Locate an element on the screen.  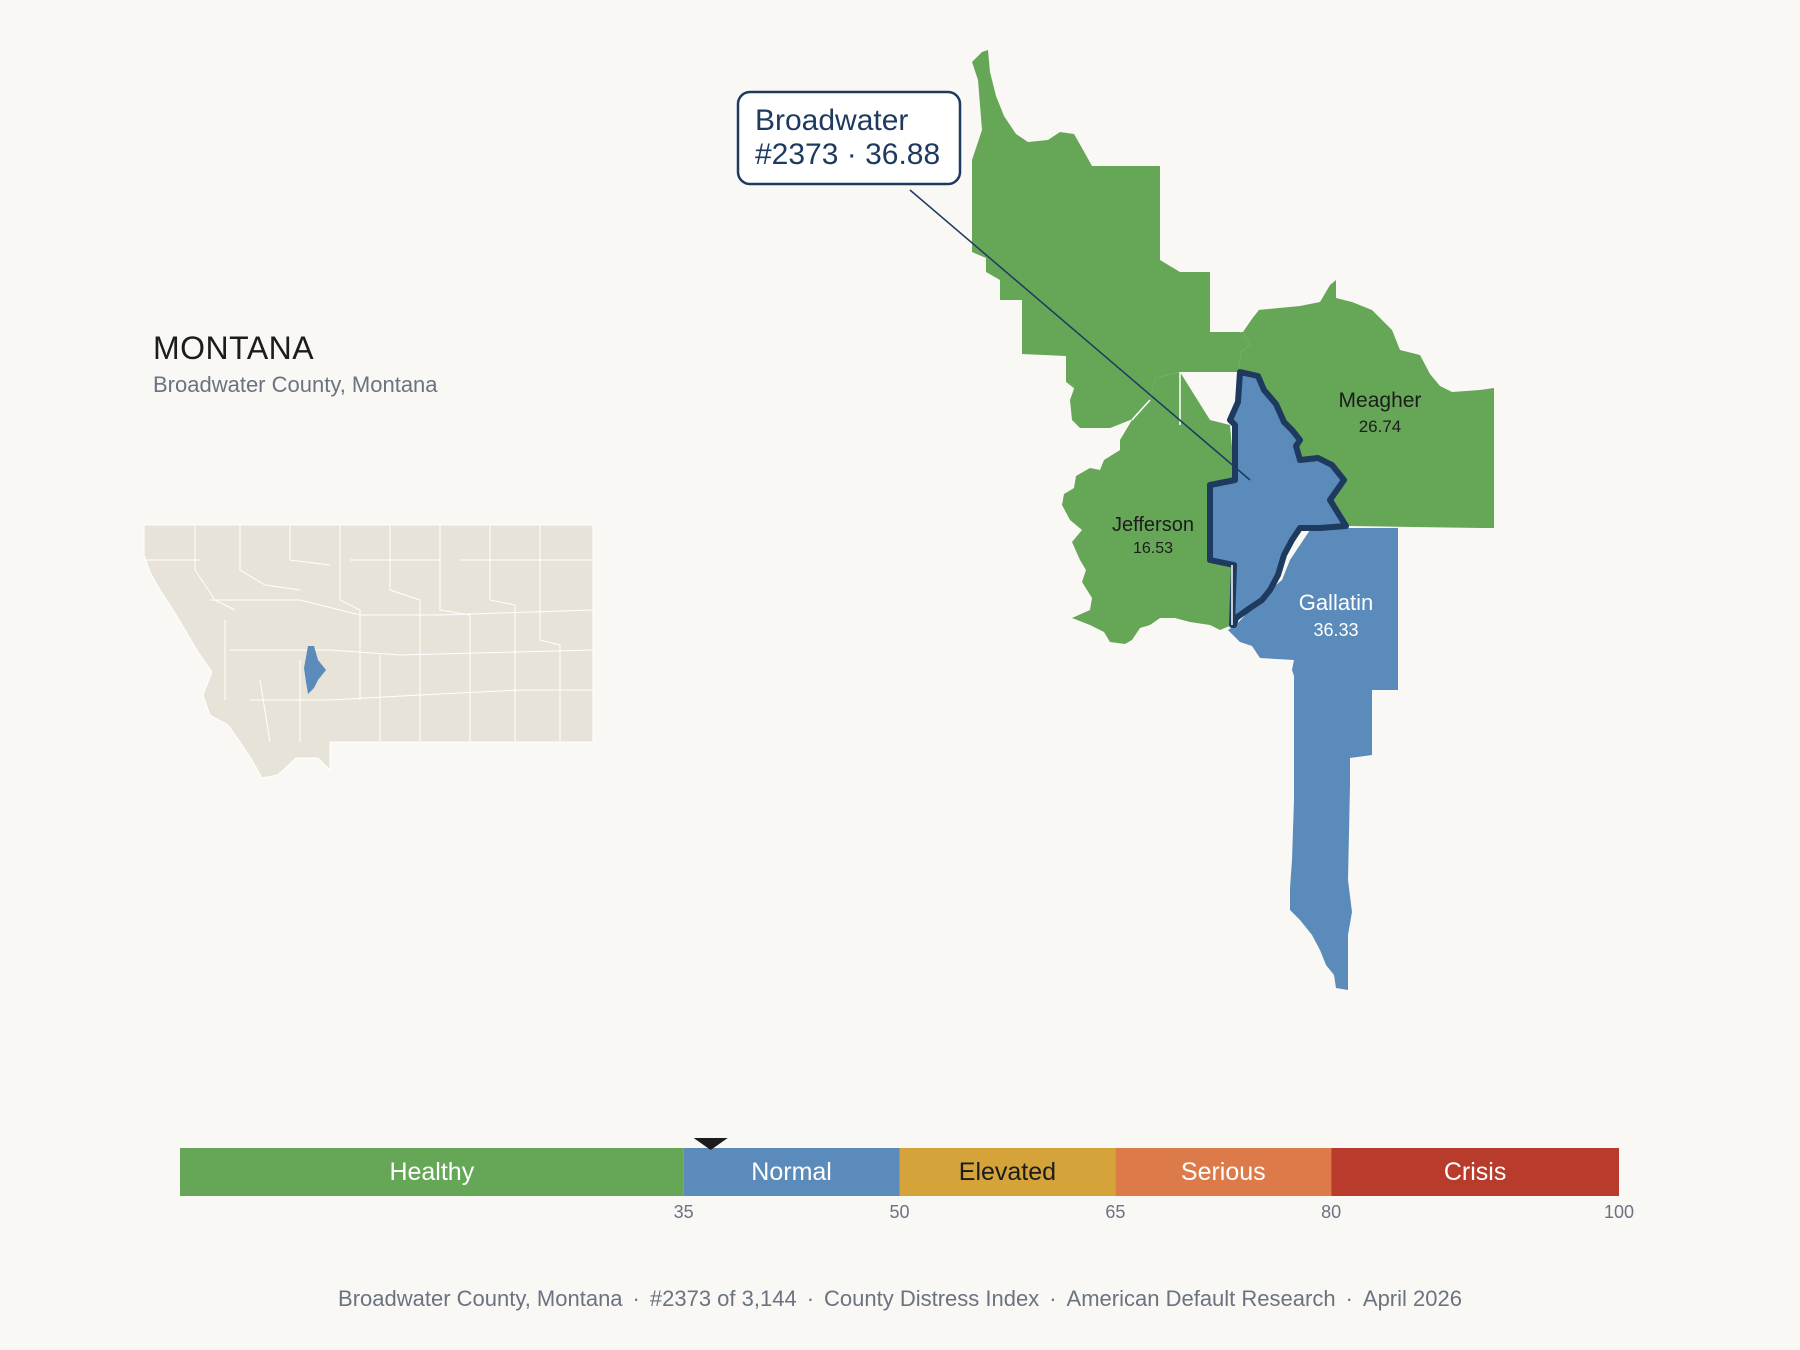
scale-tick-label: 80 is located at coordinates (1331, 1212).